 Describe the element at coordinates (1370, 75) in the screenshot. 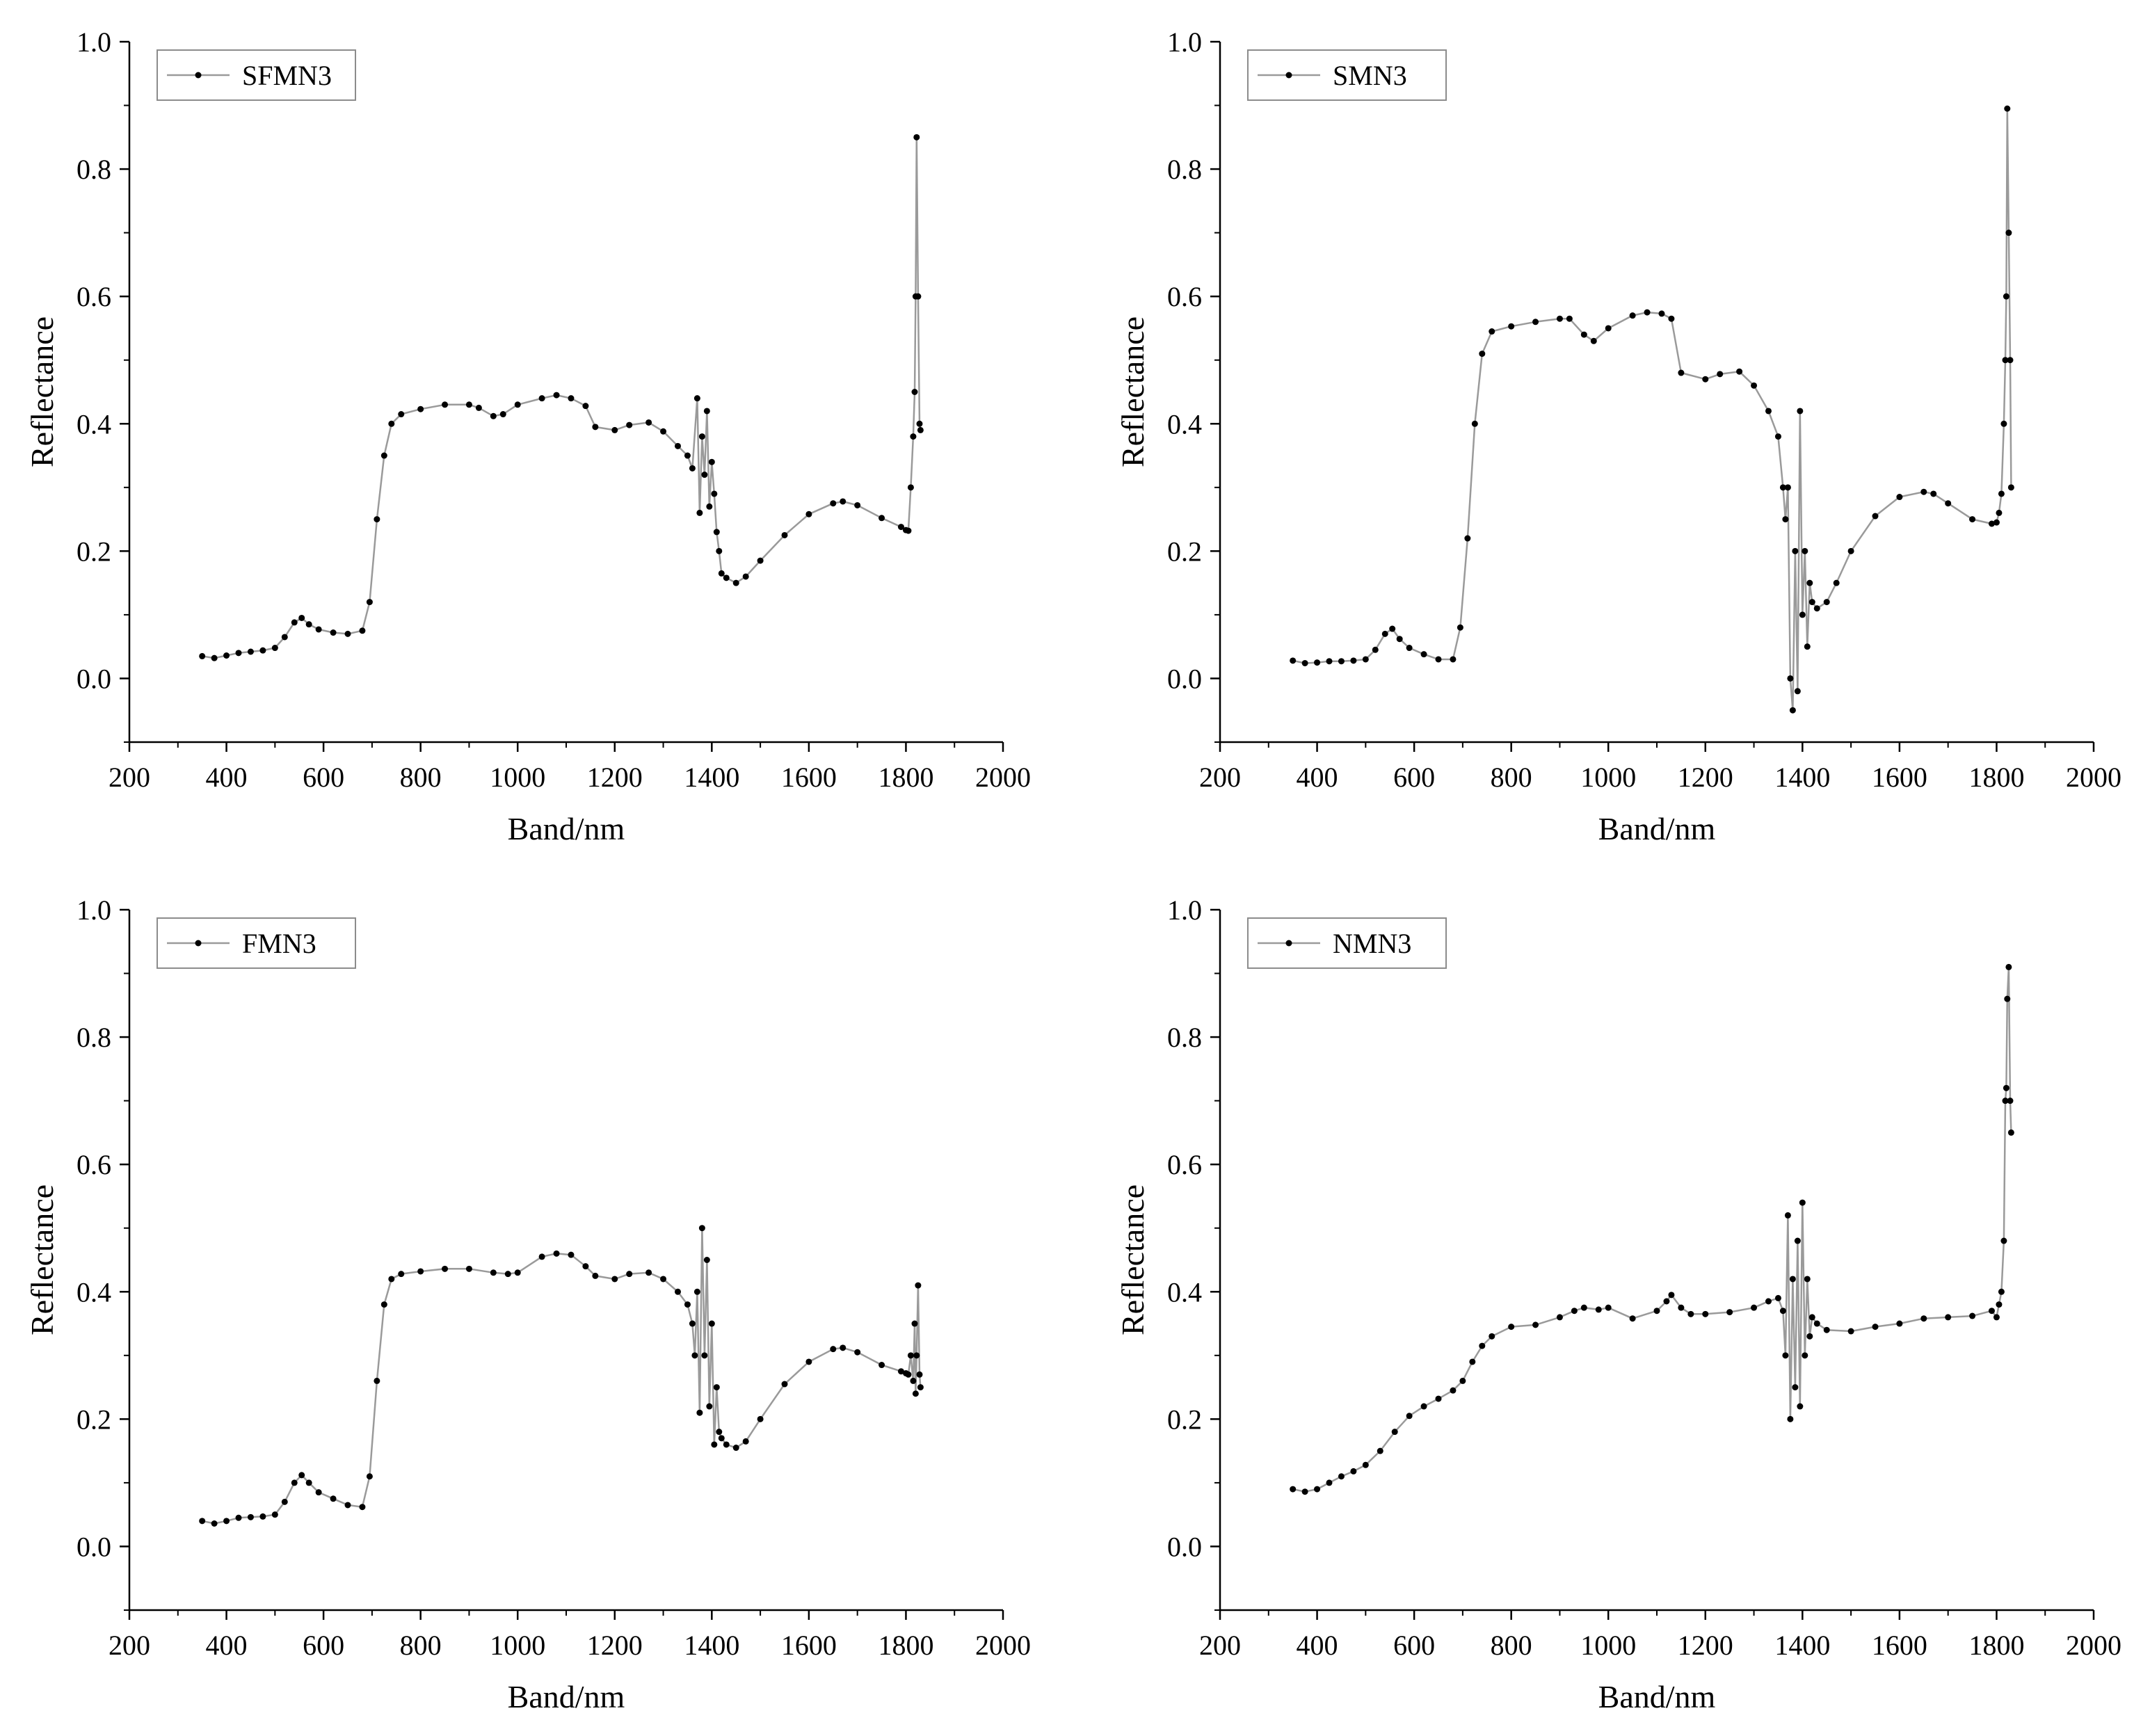

I see `c1-legend-label: SMN3` at that location.